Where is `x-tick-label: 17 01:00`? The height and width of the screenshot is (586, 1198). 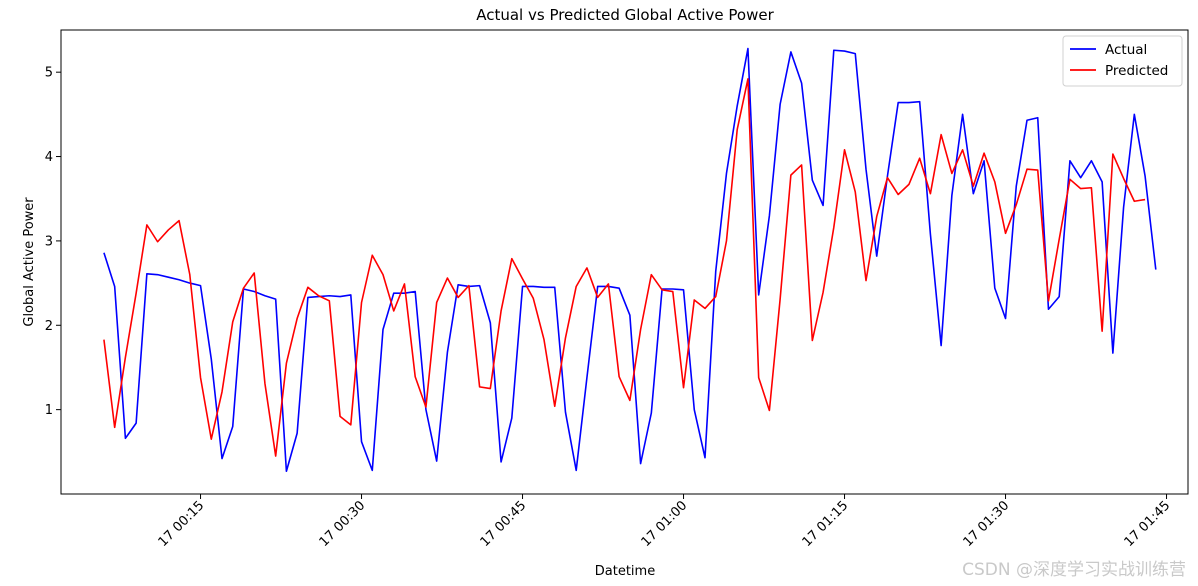 x-tick-label: 17 01:00 is located at coordinates (665, 524).